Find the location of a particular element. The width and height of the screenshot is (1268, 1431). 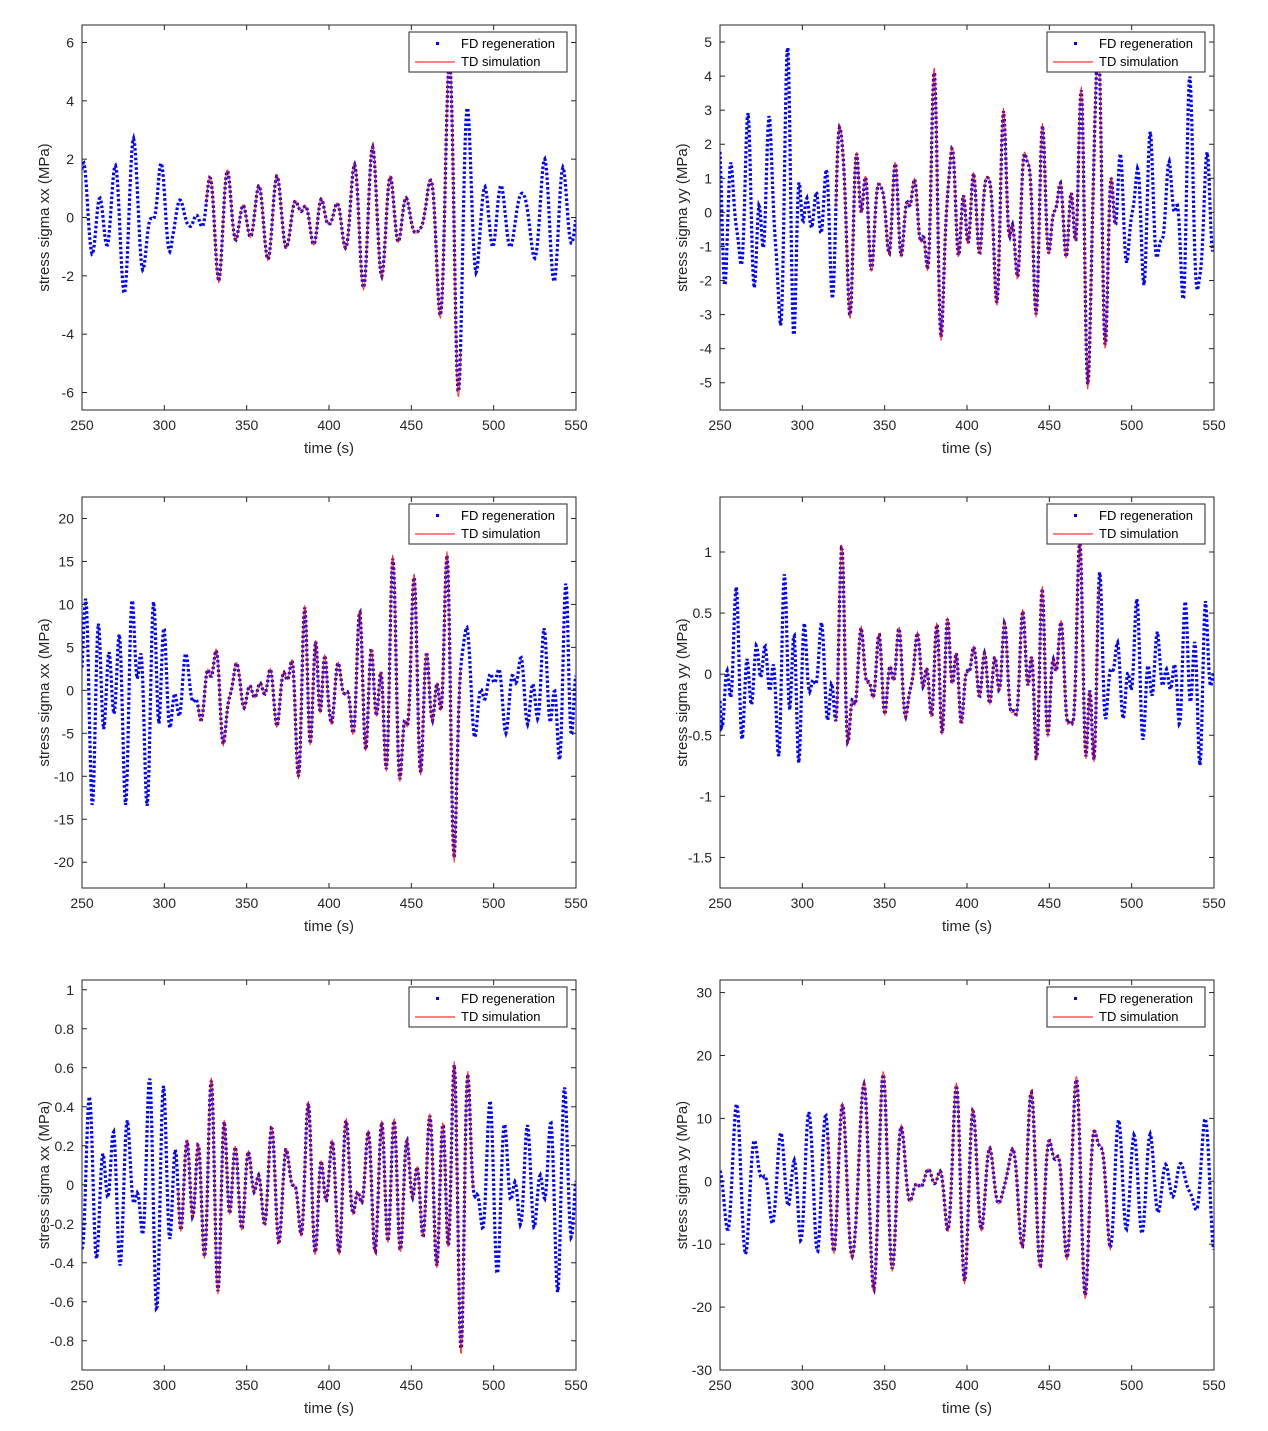

y-tick-label: 15 is located at coordinates (66, 561).